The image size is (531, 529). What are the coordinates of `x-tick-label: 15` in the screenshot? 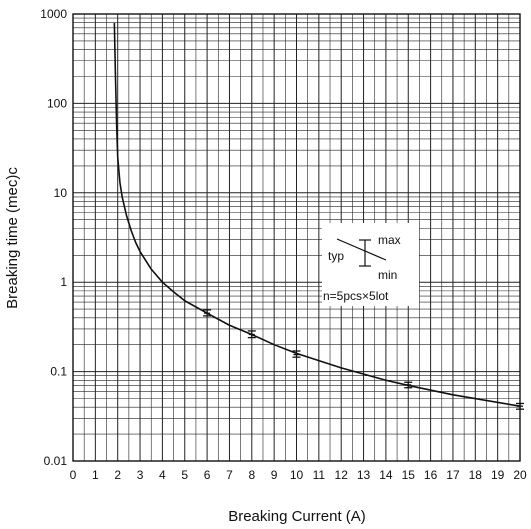 It's located at (409, 475).